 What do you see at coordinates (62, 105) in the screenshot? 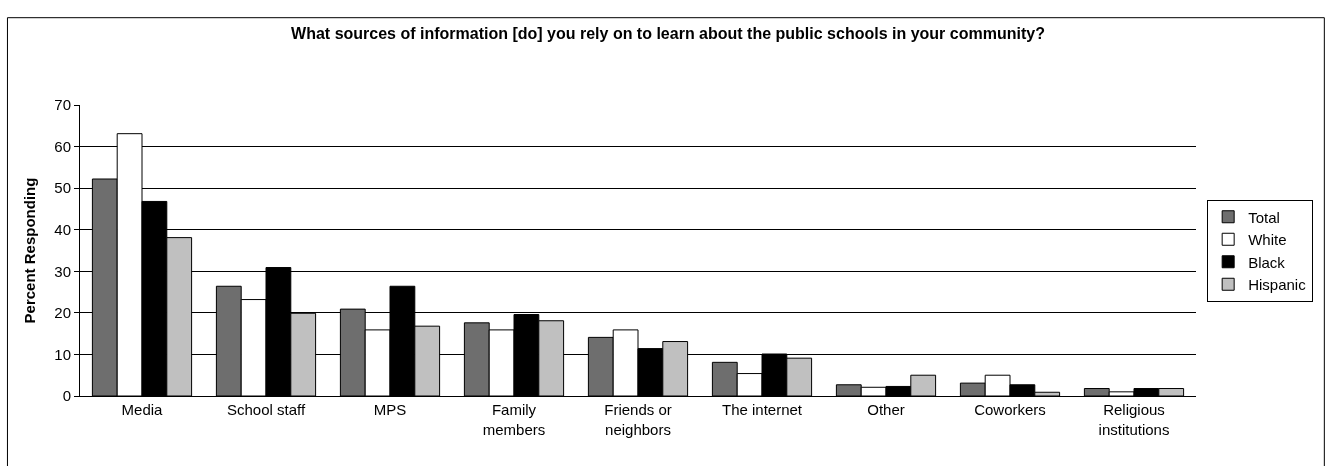
I see `y-tick-label: 70` at bounding box center [62, 105].